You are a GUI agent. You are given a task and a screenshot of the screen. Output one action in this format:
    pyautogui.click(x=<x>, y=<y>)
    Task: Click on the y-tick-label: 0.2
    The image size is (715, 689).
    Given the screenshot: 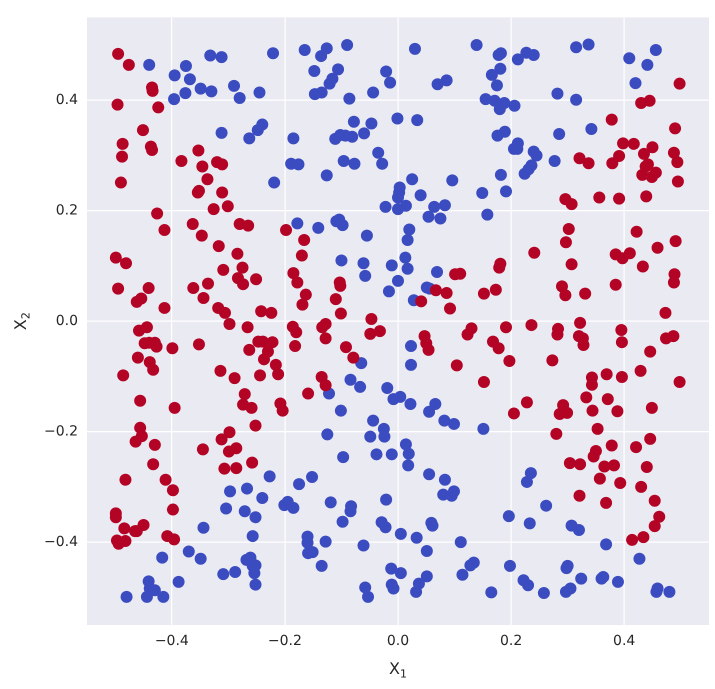 What is the action you would take?
    pyautogui.click(x=67, y=210)
    